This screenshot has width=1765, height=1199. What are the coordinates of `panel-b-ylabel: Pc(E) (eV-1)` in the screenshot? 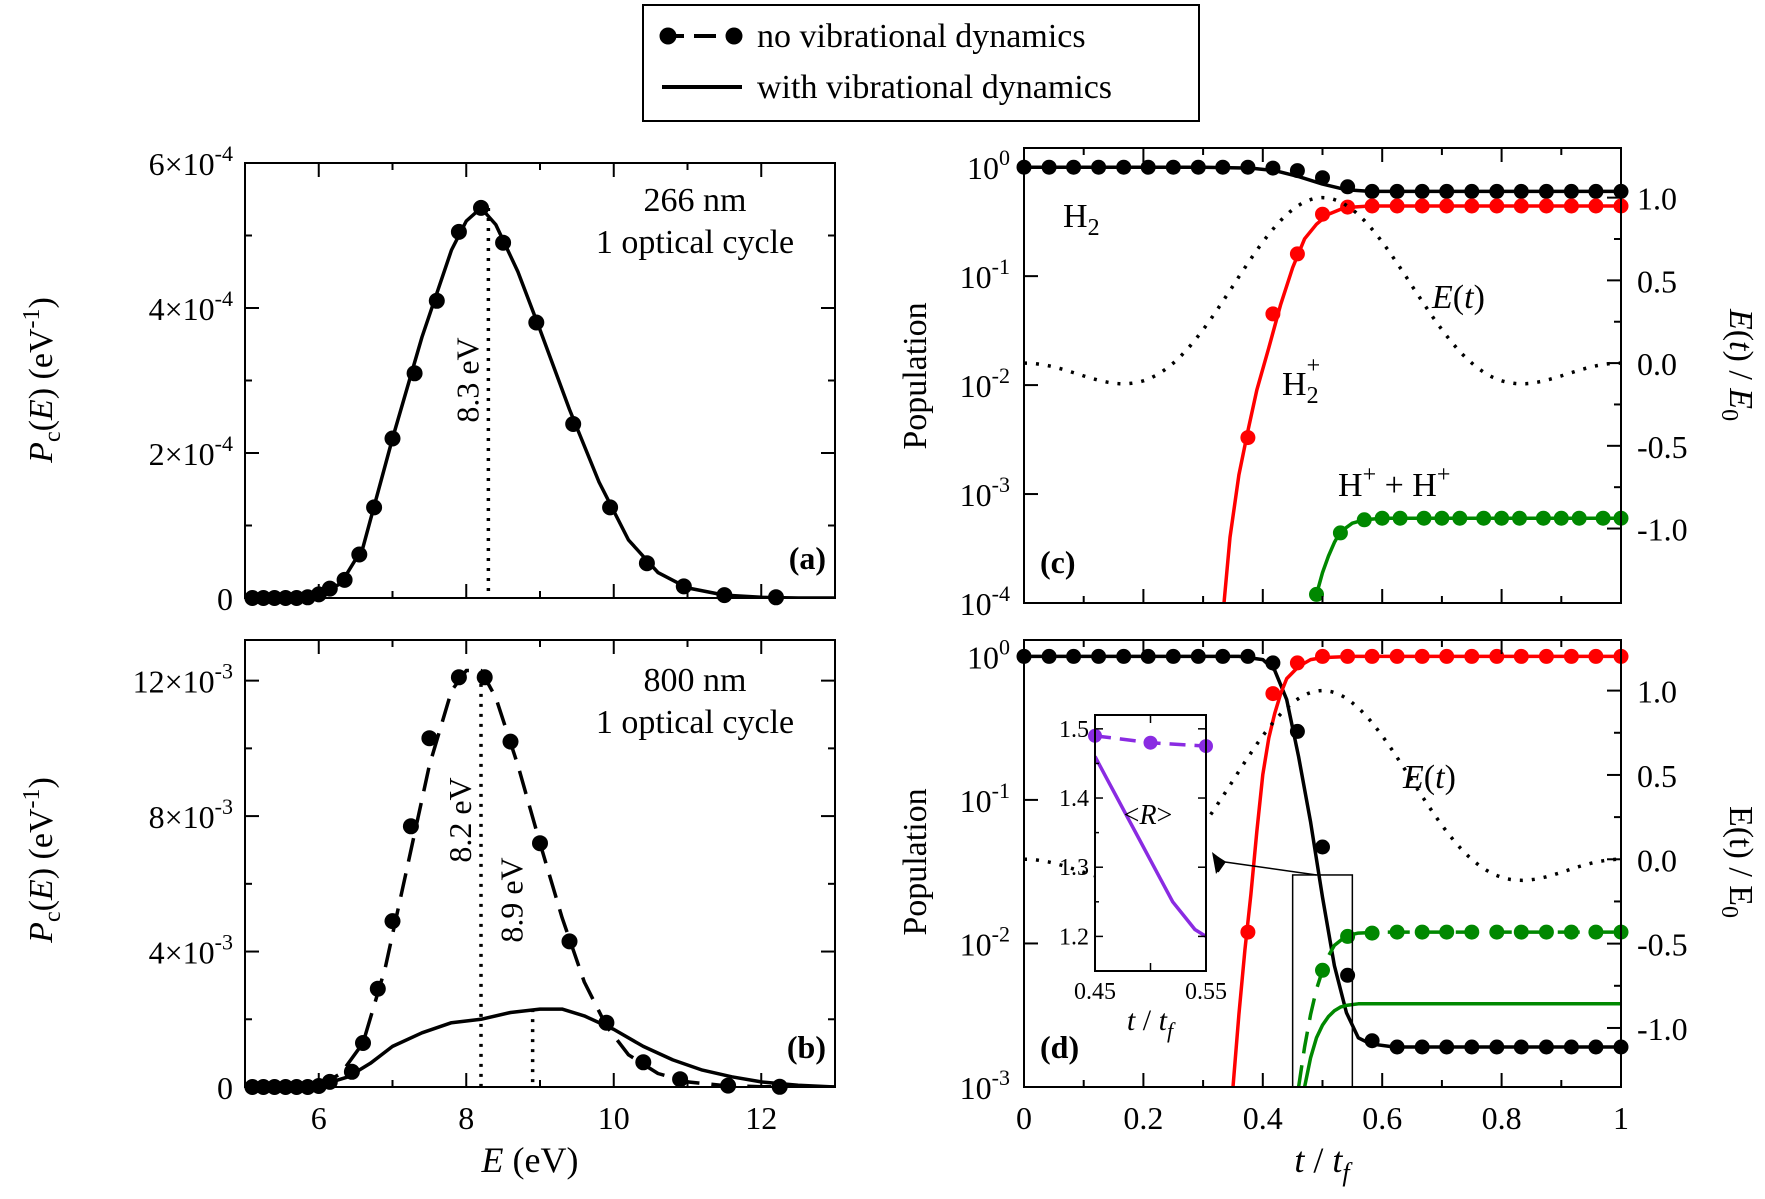 It's located at (42, 860).